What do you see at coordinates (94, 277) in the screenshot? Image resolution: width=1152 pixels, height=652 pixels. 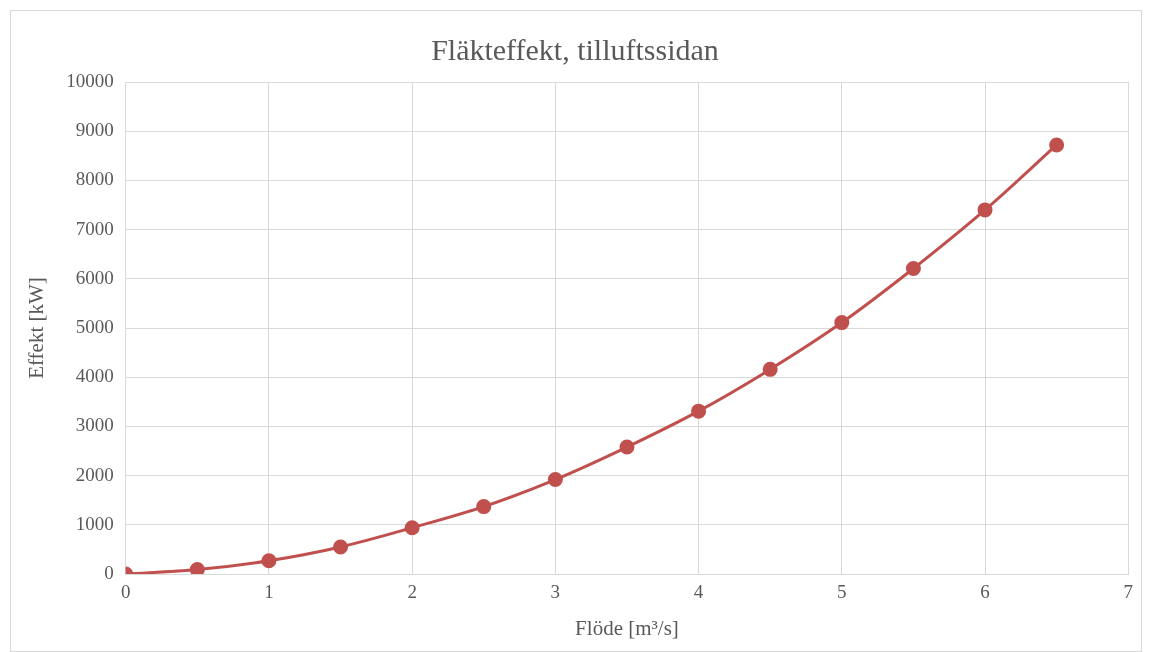 I see `y-tick-label: 6000` at bounding box center [94, 277].